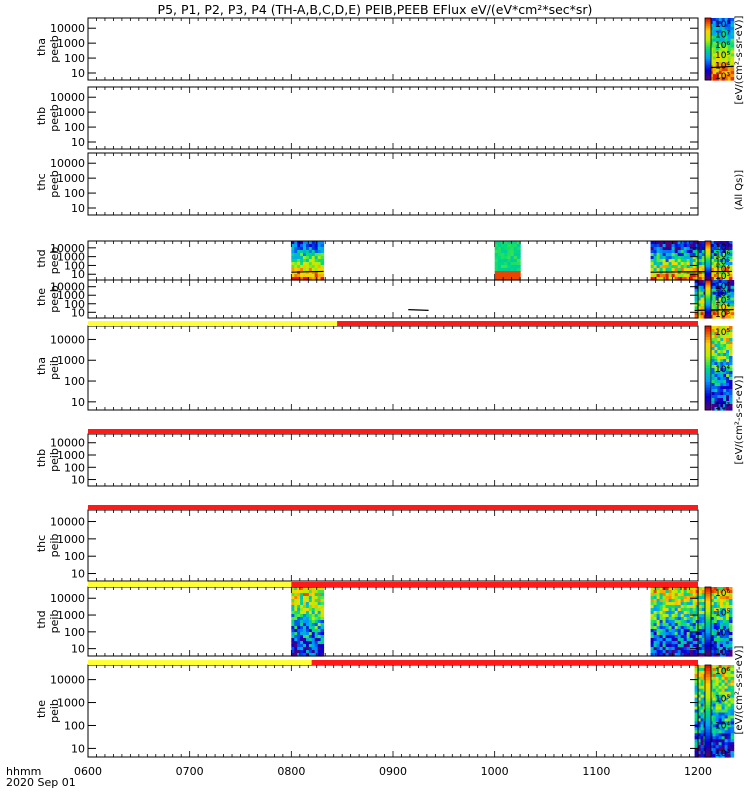 Image resolution: width=750 pixels, height=800 pixels. Describe the element at coordinates (721, 67) in the screenshot. I see `spacecraft-potential-line` at that location.